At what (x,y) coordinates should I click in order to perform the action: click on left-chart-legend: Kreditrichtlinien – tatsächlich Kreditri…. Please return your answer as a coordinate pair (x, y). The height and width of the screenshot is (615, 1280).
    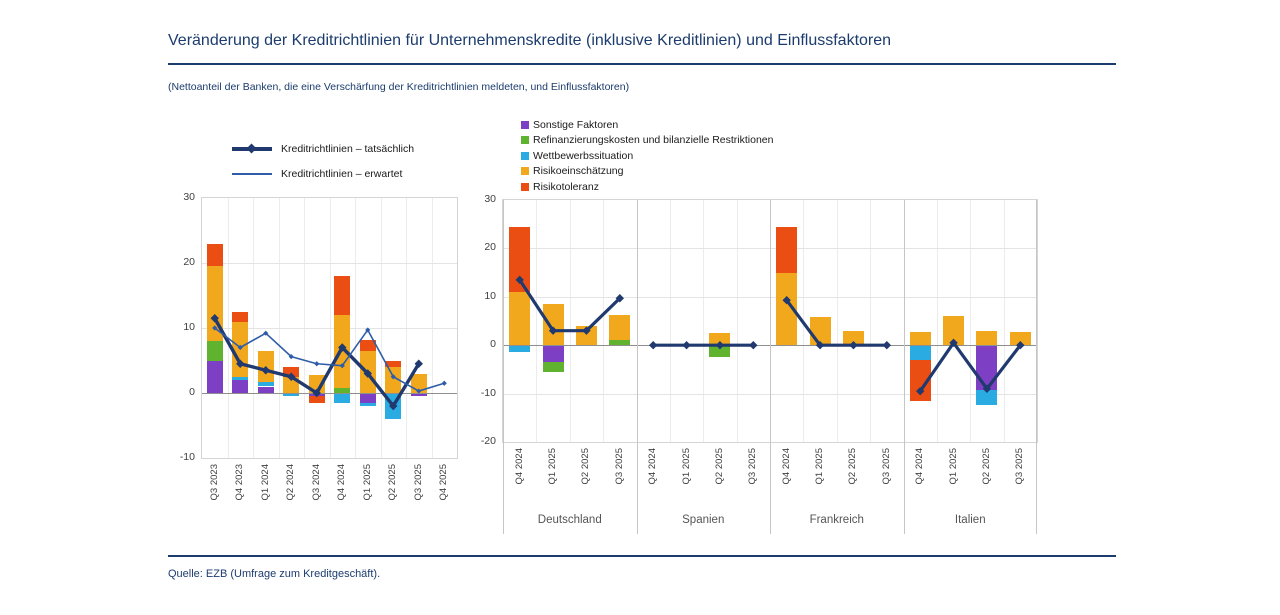
    Looking at the image, I should click on (323, 161).